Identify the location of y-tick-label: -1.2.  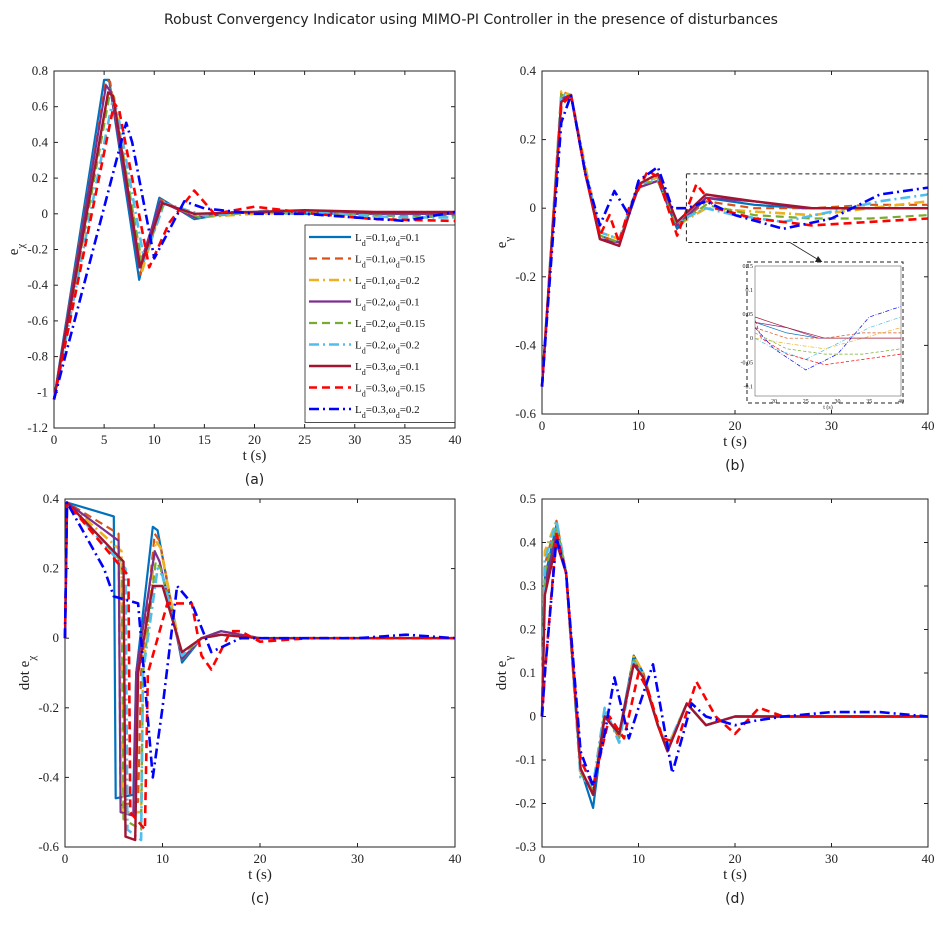
(37, 427).